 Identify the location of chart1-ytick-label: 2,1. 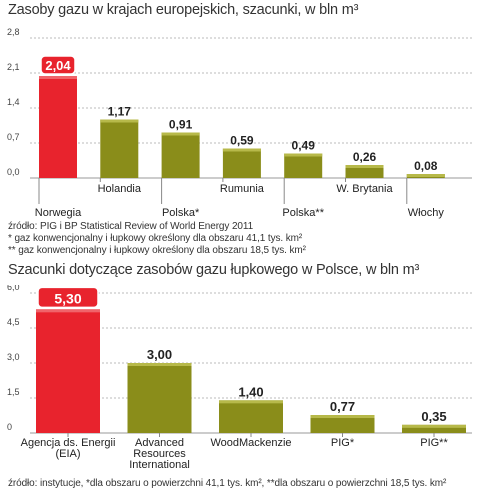
(13, 67).